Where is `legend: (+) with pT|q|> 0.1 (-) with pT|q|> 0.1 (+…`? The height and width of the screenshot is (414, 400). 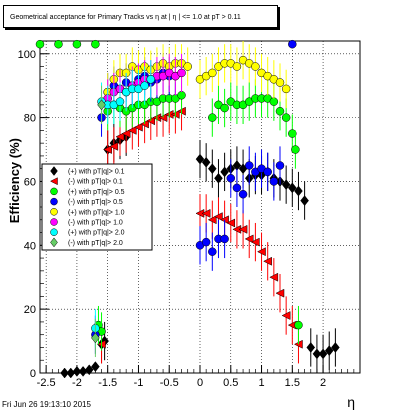 legend: (+) with pT|q|> 0.1 (-) with pT|q|> 0.1 (+… is located at coordinates (97, 207).